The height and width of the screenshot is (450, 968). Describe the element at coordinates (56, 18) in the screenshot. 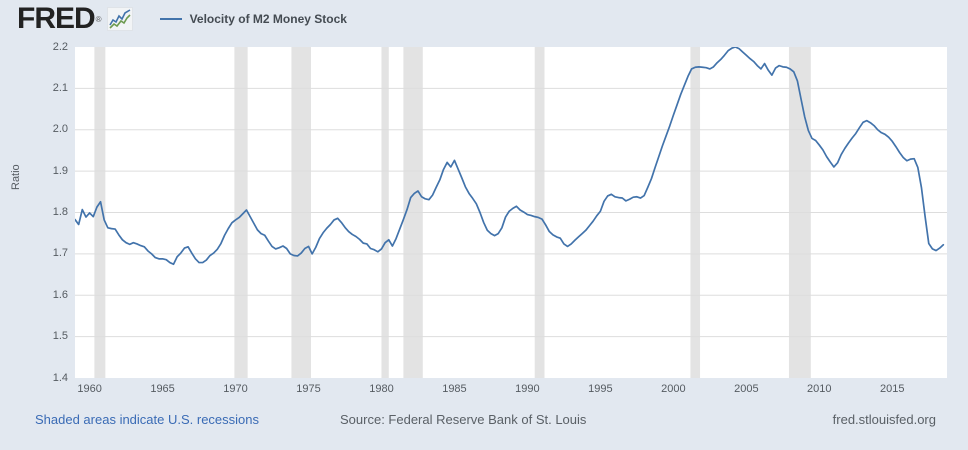

I see `fred-wordmark: FRED` at that location.